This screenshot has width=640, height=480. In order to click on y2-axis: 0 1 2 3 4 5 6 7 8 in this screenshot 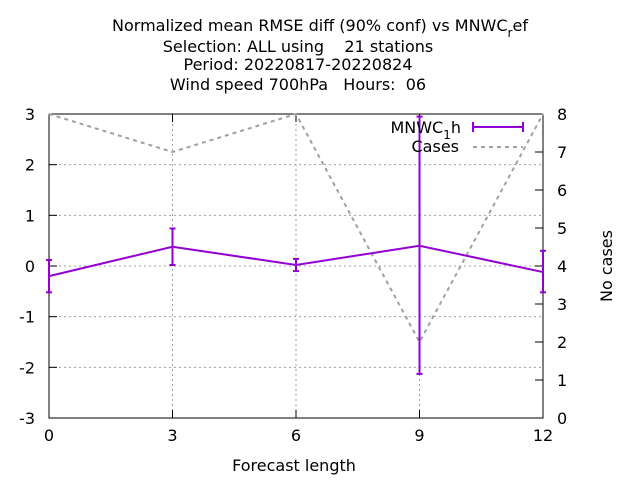, I will do `click(551, 266)`.